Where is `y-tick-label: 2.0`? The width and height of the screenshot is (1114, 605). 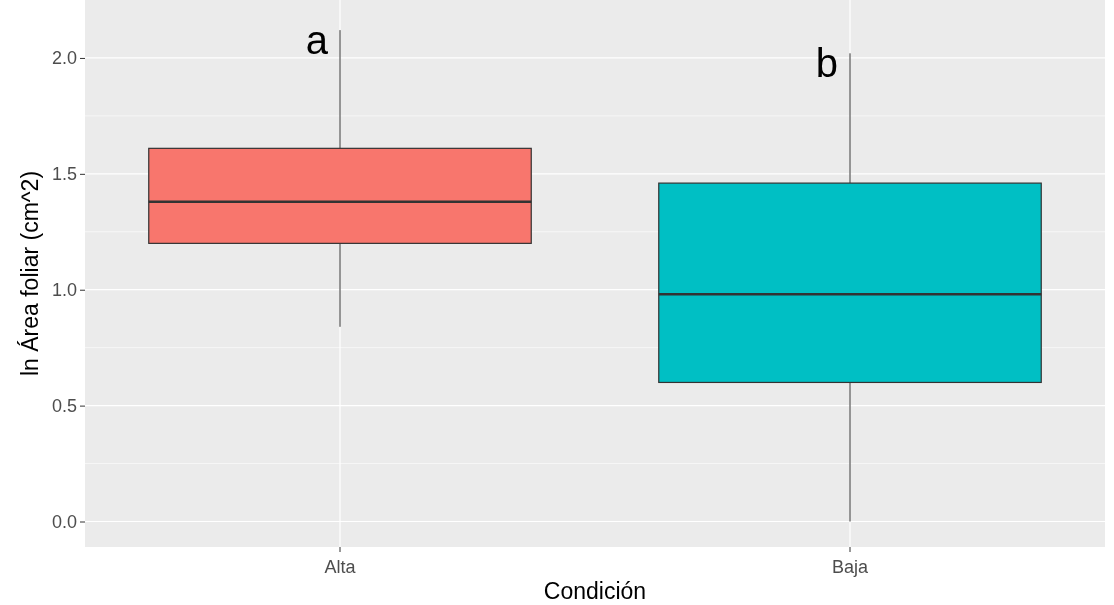
y-tick-label: 2.0 is located at coordinates (64, 58).